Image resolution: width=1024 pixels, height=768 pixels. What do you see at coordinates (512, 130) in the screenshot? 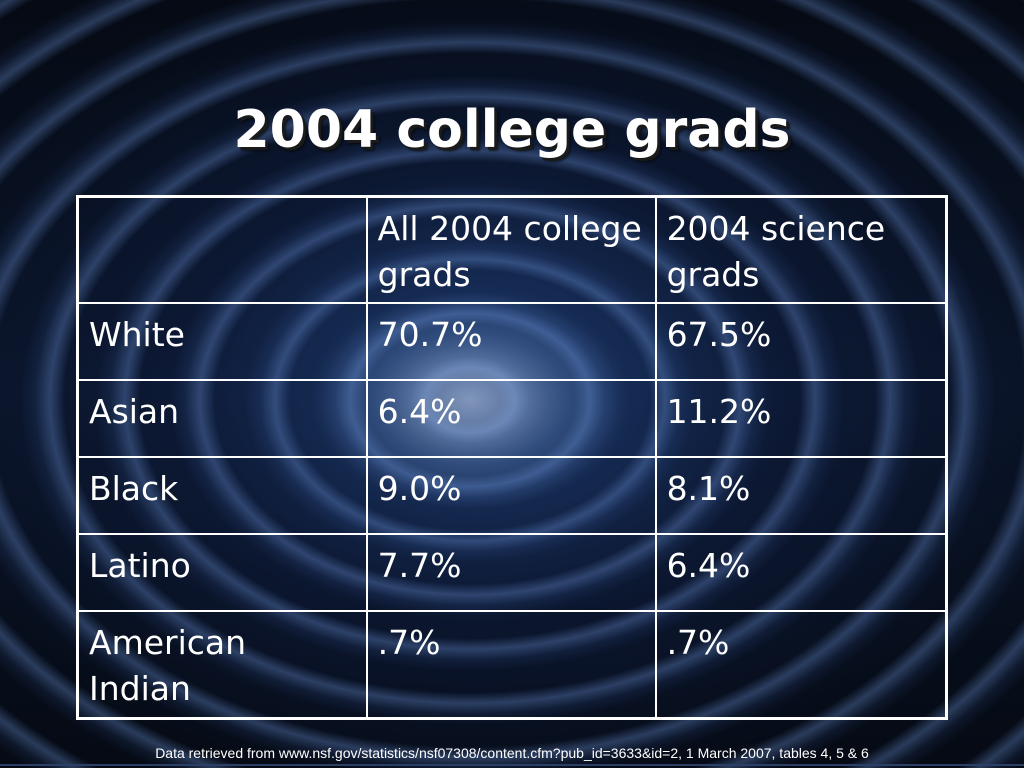
I see `slide-title: 2004 college grads` at bounding box center [512, 130].